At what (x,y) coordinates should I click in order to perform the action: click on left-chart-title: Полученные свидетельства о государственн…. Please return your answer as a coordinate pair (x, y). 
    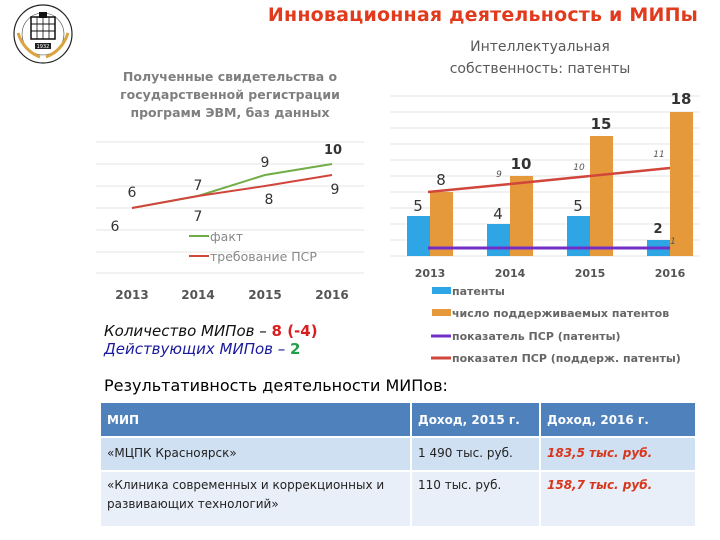
    Looking at the image, I should click on (230, 95).